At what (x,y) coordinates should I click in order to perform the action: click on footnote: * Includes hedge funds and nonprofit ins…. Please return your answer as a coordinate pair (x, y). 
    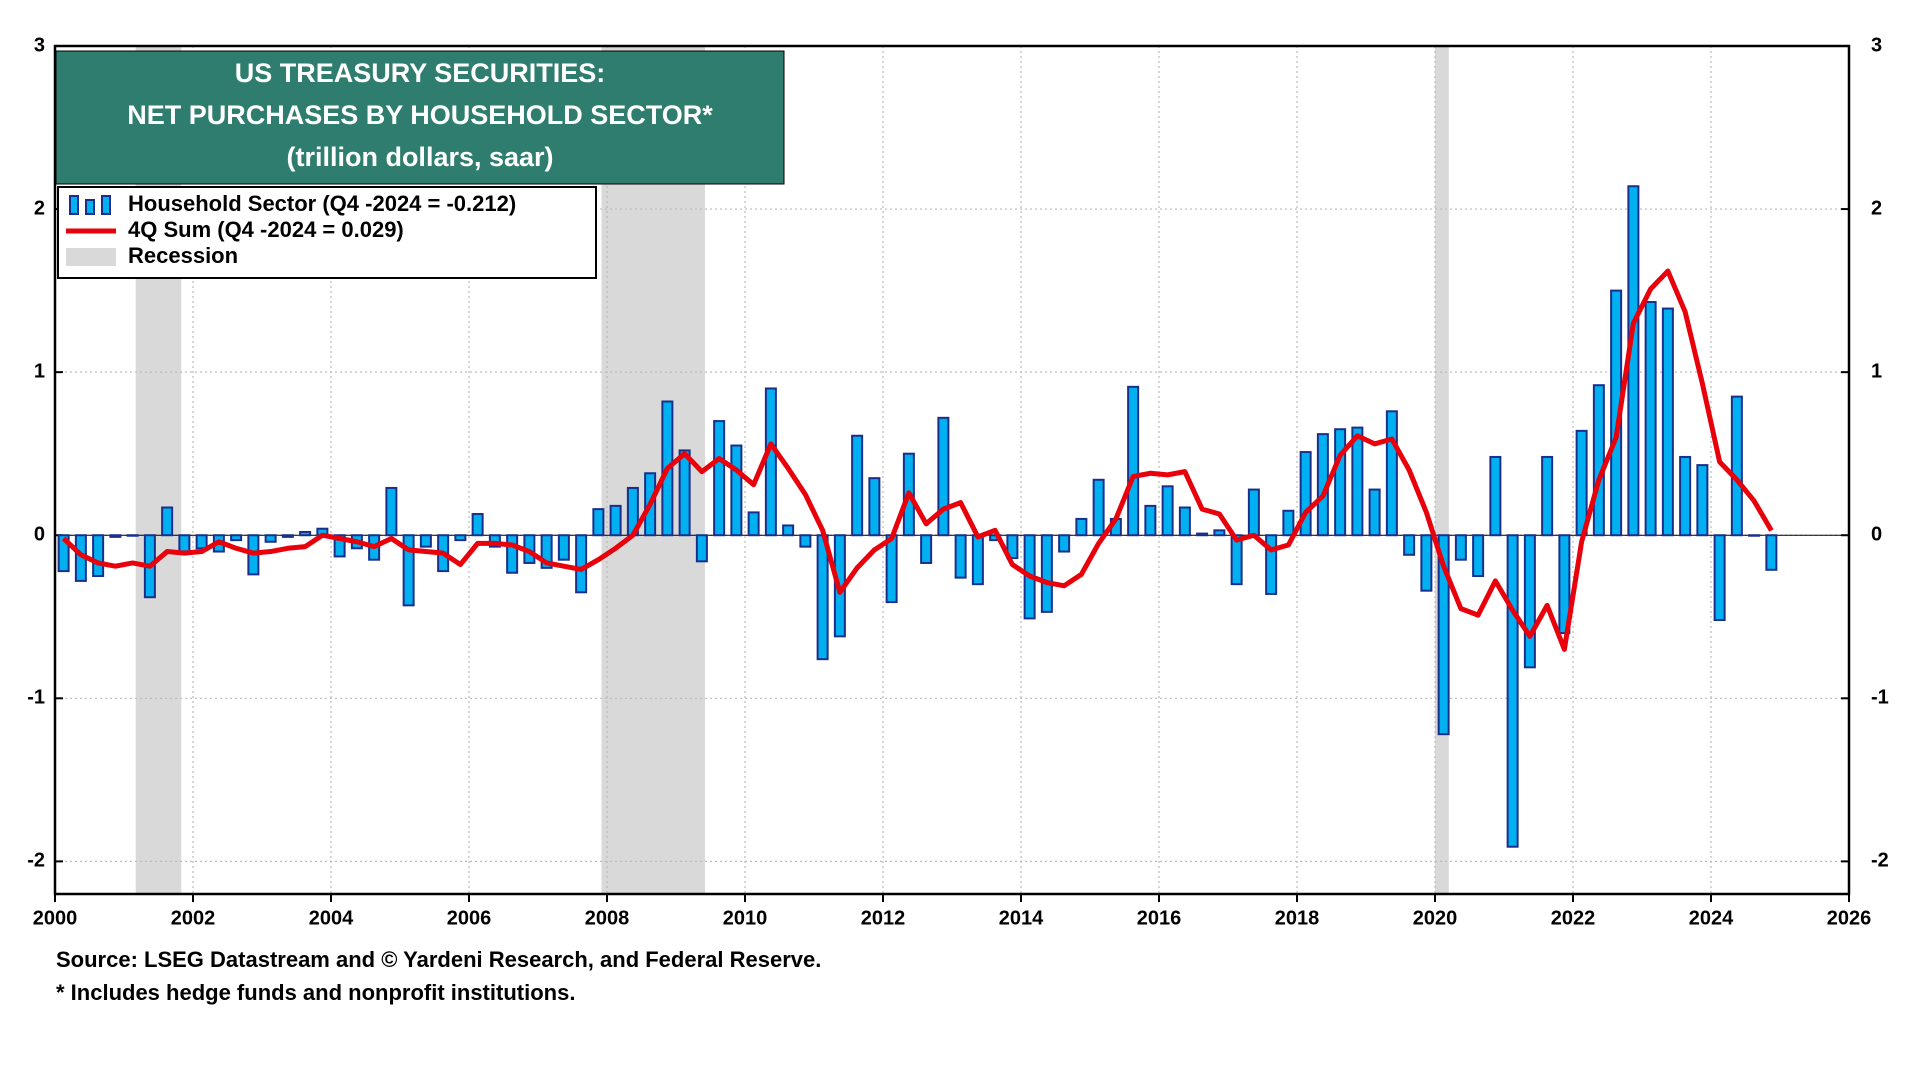
    Looking at the image, I should click on (315, 992).